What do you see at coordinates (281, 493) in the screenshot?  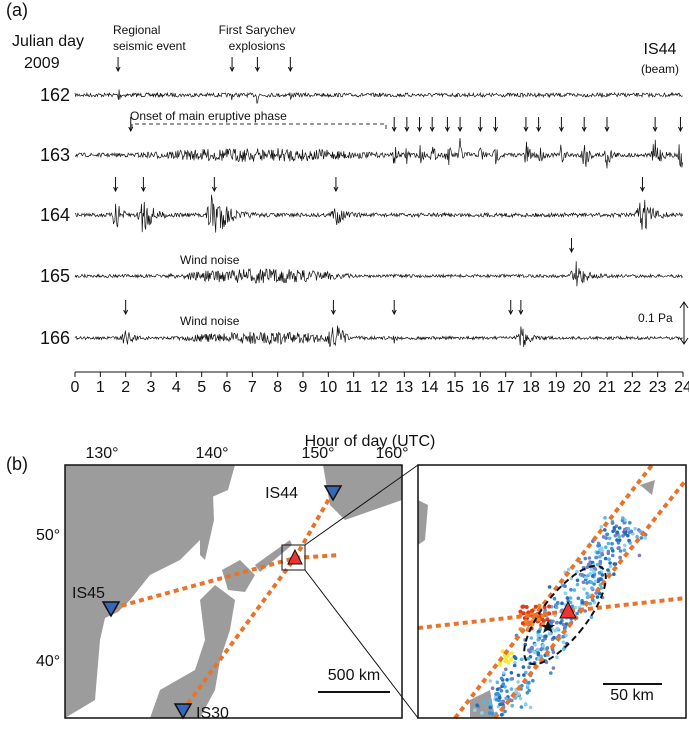 I see `station-label: IS44` at bounding box center [281, 493].